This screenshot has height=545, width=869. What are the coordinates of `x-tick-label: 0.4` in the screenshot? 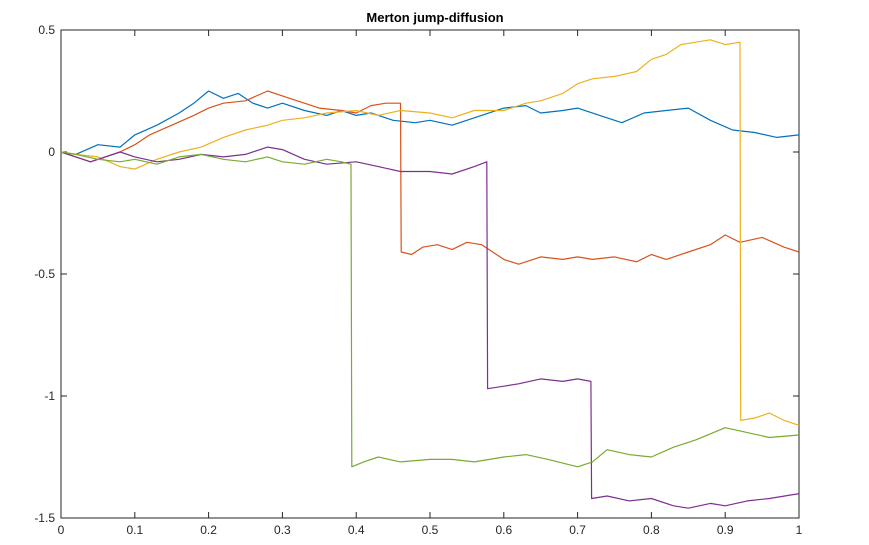 It's located at (356, 530).